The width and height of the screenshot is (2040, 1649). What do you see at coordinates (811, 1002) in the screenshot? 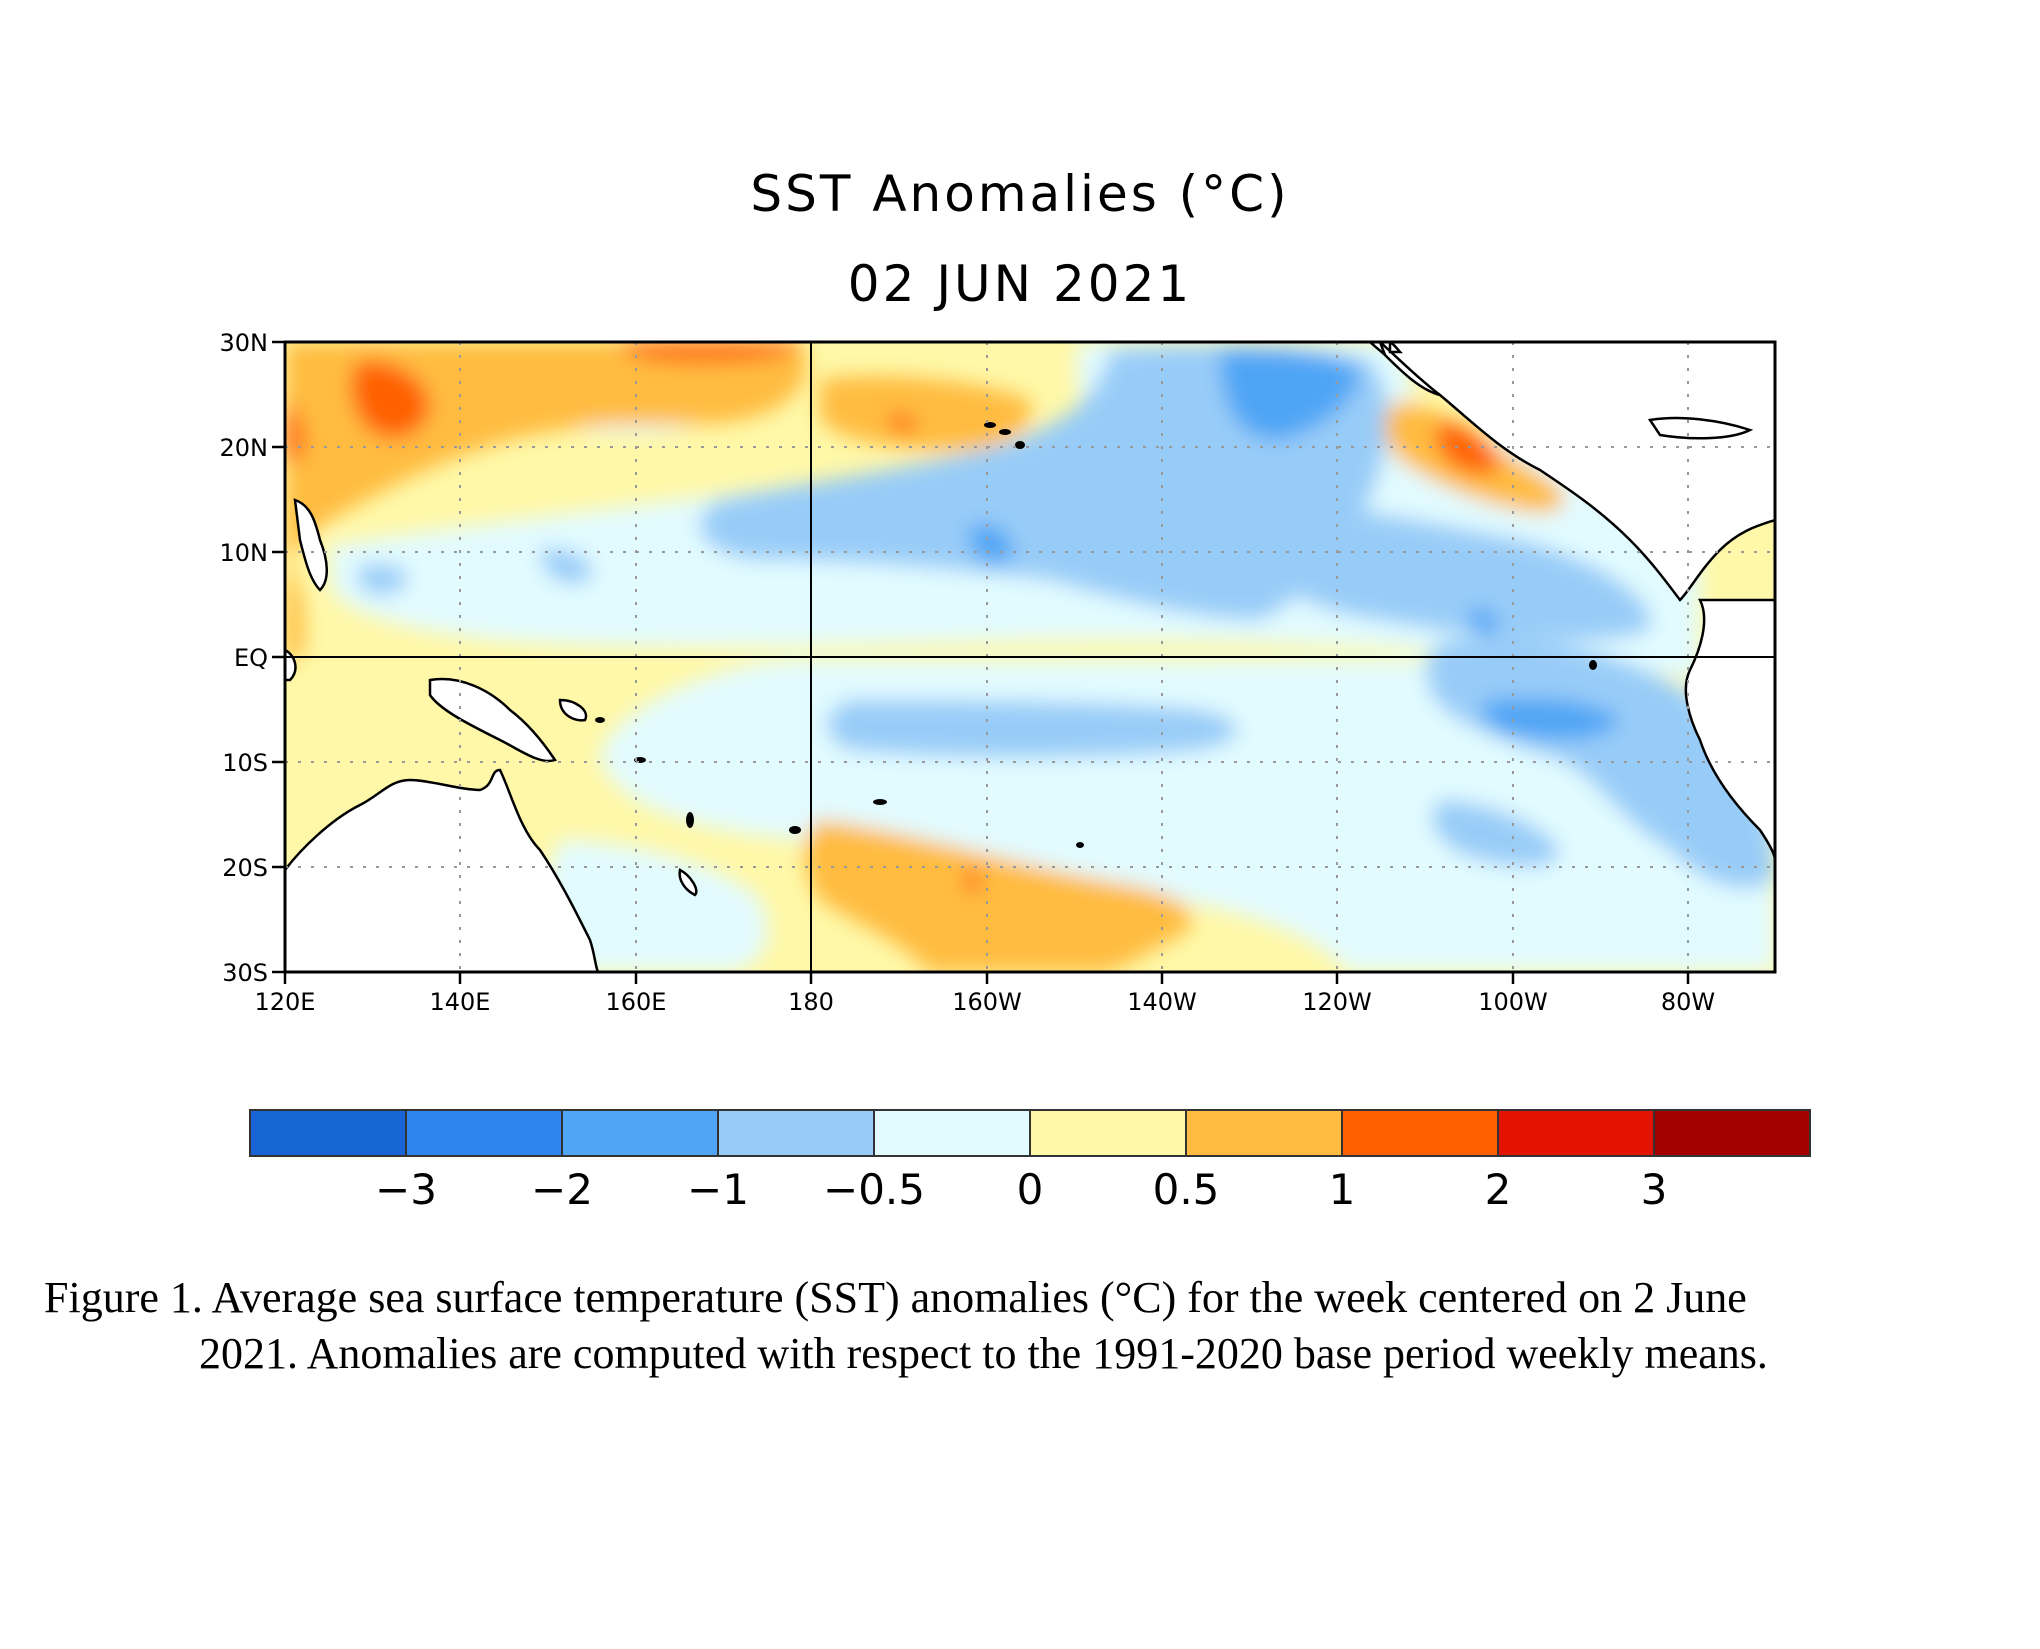
I see `lon-label-180: 180` at bounding box center [811, 1002].